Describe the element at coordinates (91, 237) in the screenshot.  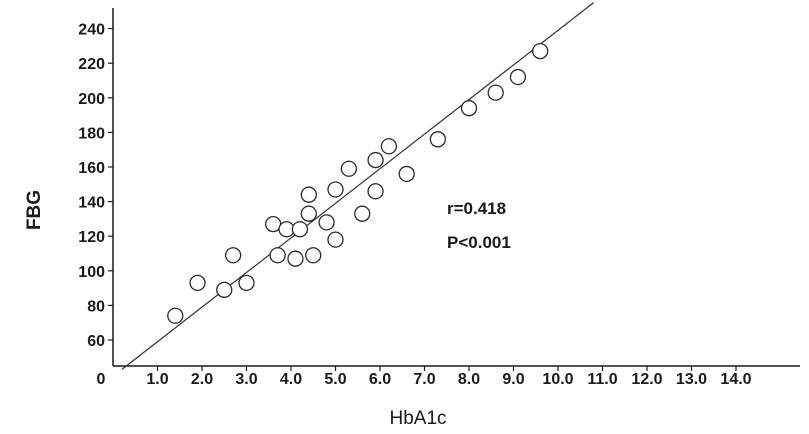
I see `y-tick-label: 120` at that location.